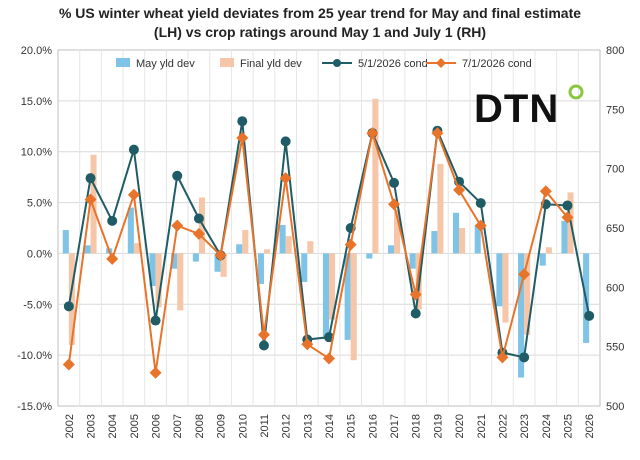 The height and width of the screenshot is (460, 640). I want to click on x-axis-tick-label: 2024, so click(547, 426).